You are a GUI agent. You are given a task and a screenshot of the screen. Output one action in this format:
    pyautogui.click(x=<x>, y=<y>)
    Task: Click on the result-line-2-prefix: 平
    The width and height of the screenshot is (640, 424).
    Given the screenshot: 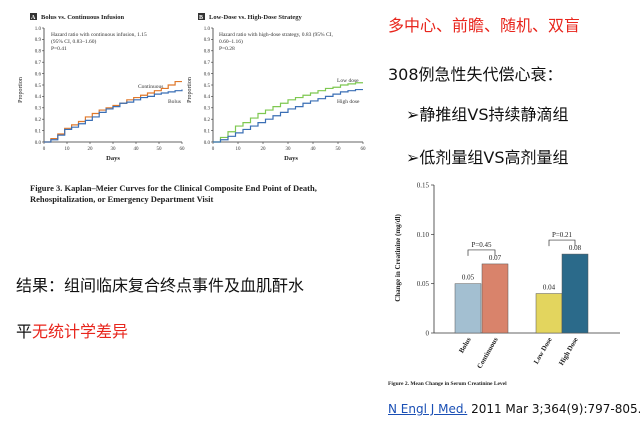 What is the action you would take?
    pyautogui.click(x=24, y=331)
    